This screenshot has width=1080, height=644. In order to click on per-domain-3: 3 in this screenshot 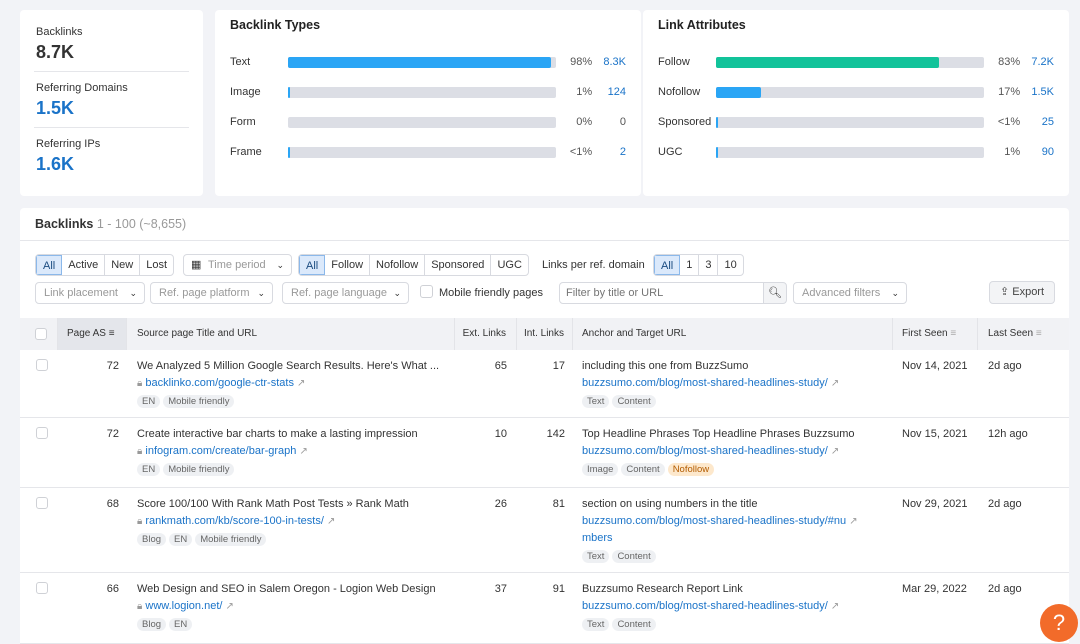, I will do `click(709, 265)`.